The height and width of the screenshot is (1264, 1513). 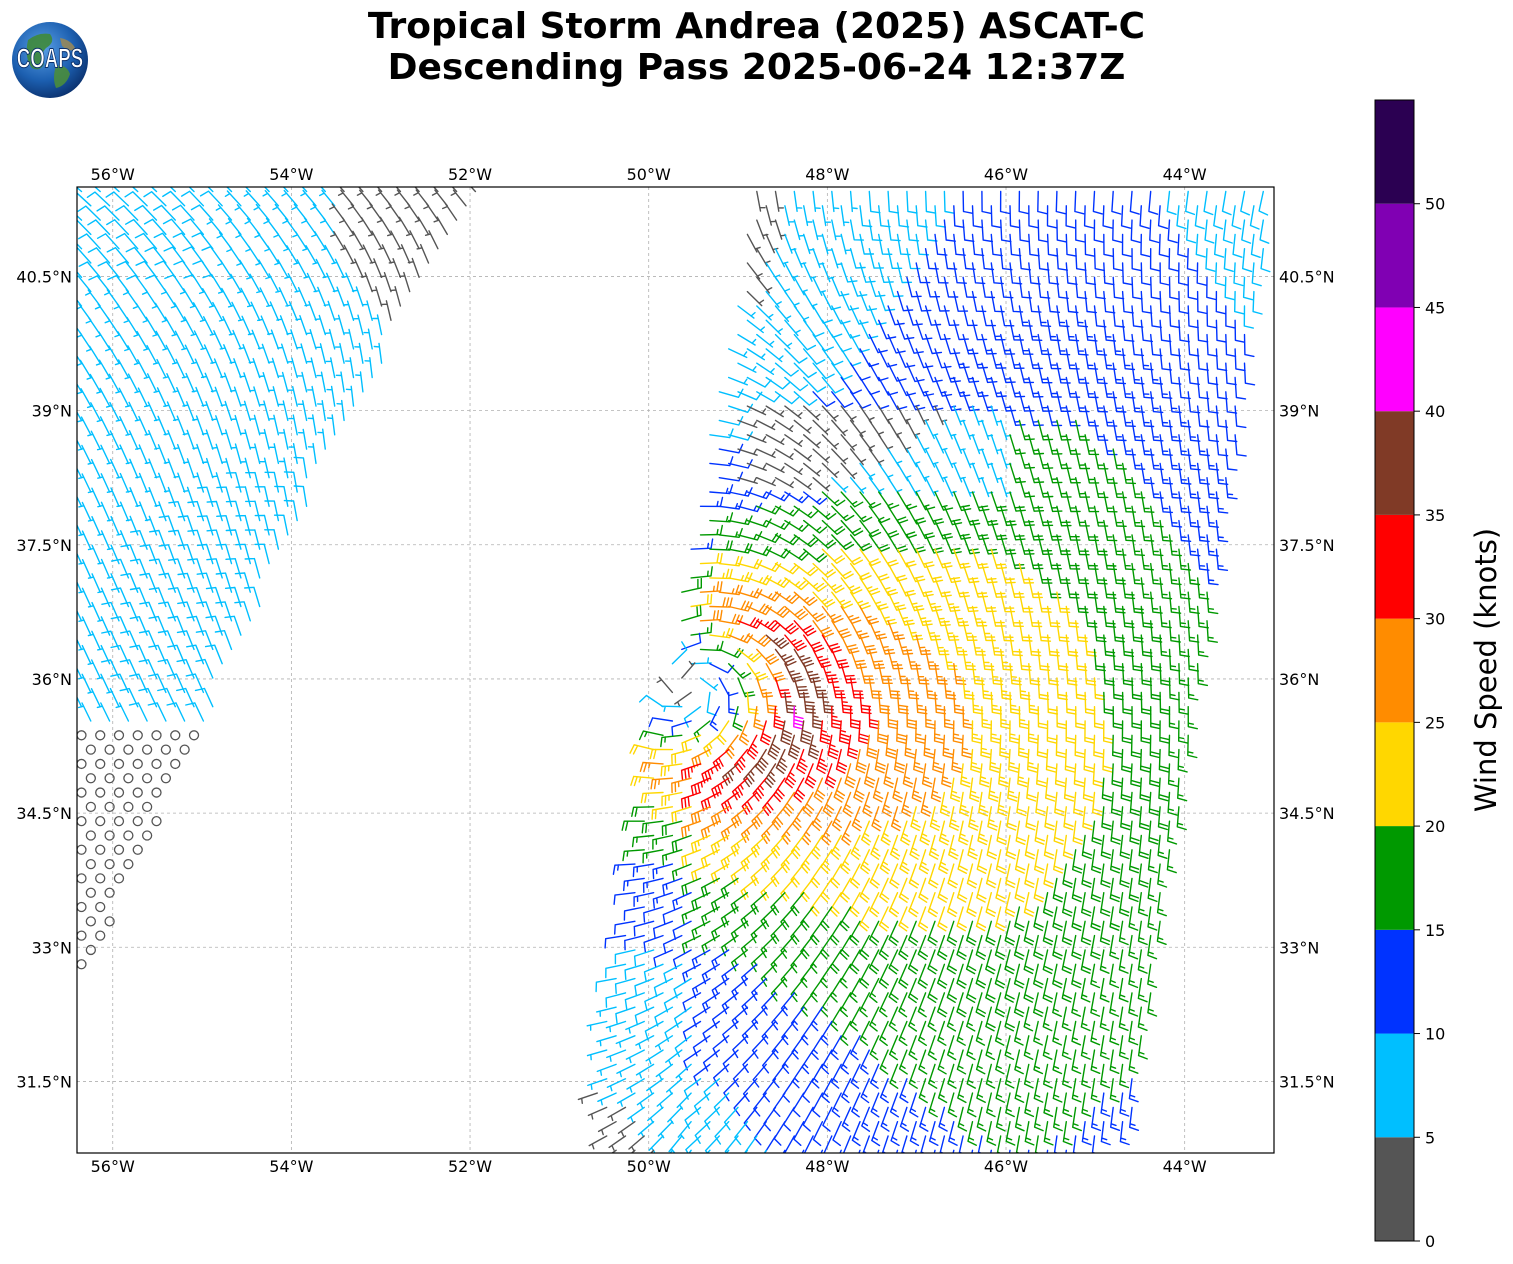 I want to click on x-tick-label-bottom: 46°W, so click(x=1006, y=1166).